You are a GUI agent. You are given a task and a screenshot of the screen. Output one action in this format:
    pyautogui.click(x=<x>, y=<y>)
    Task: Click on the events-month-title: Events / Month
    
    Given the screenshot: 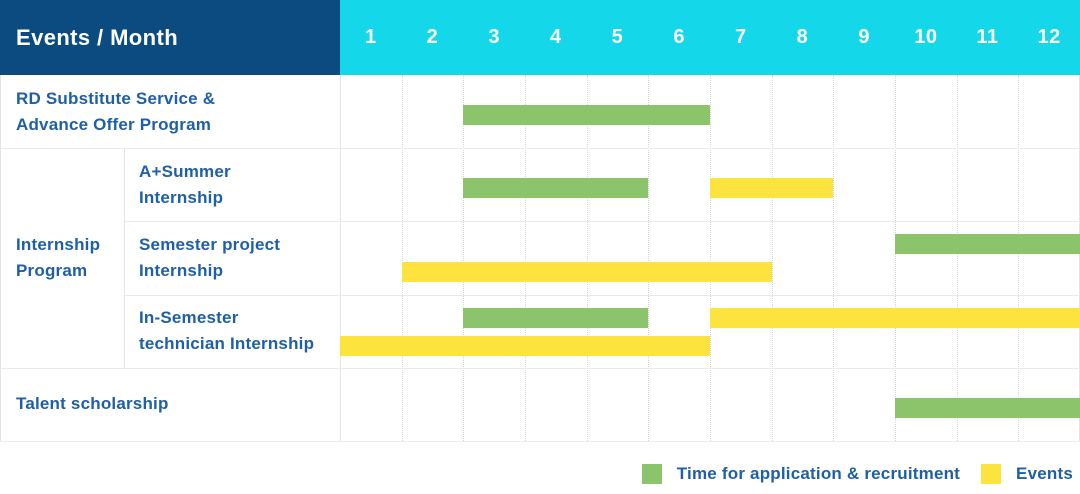 What is the action you would take?
    pyautogui.click(x=97, y=37)
    